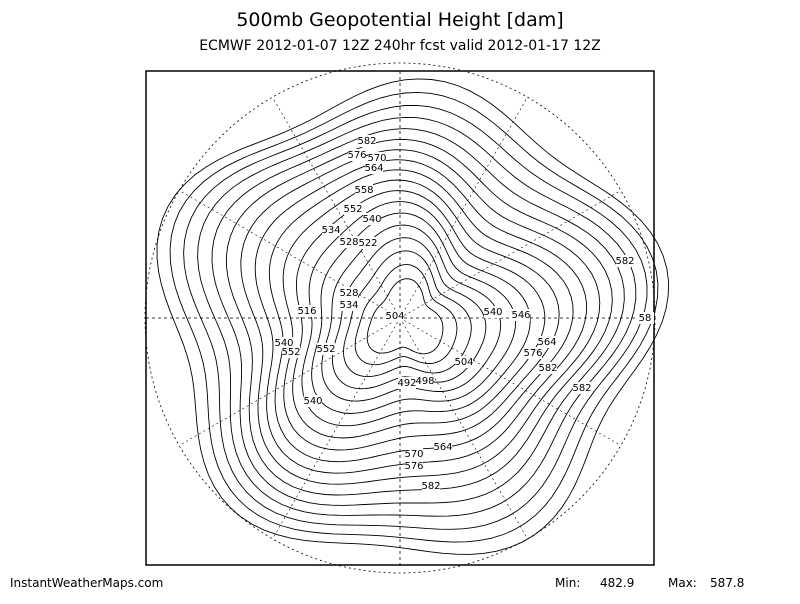 Image resolution: width=800 pixels, height=604 pixels. Describe the element at coordinates (682, 583) in the screenshot. I see `max-label: Max:` at that location.